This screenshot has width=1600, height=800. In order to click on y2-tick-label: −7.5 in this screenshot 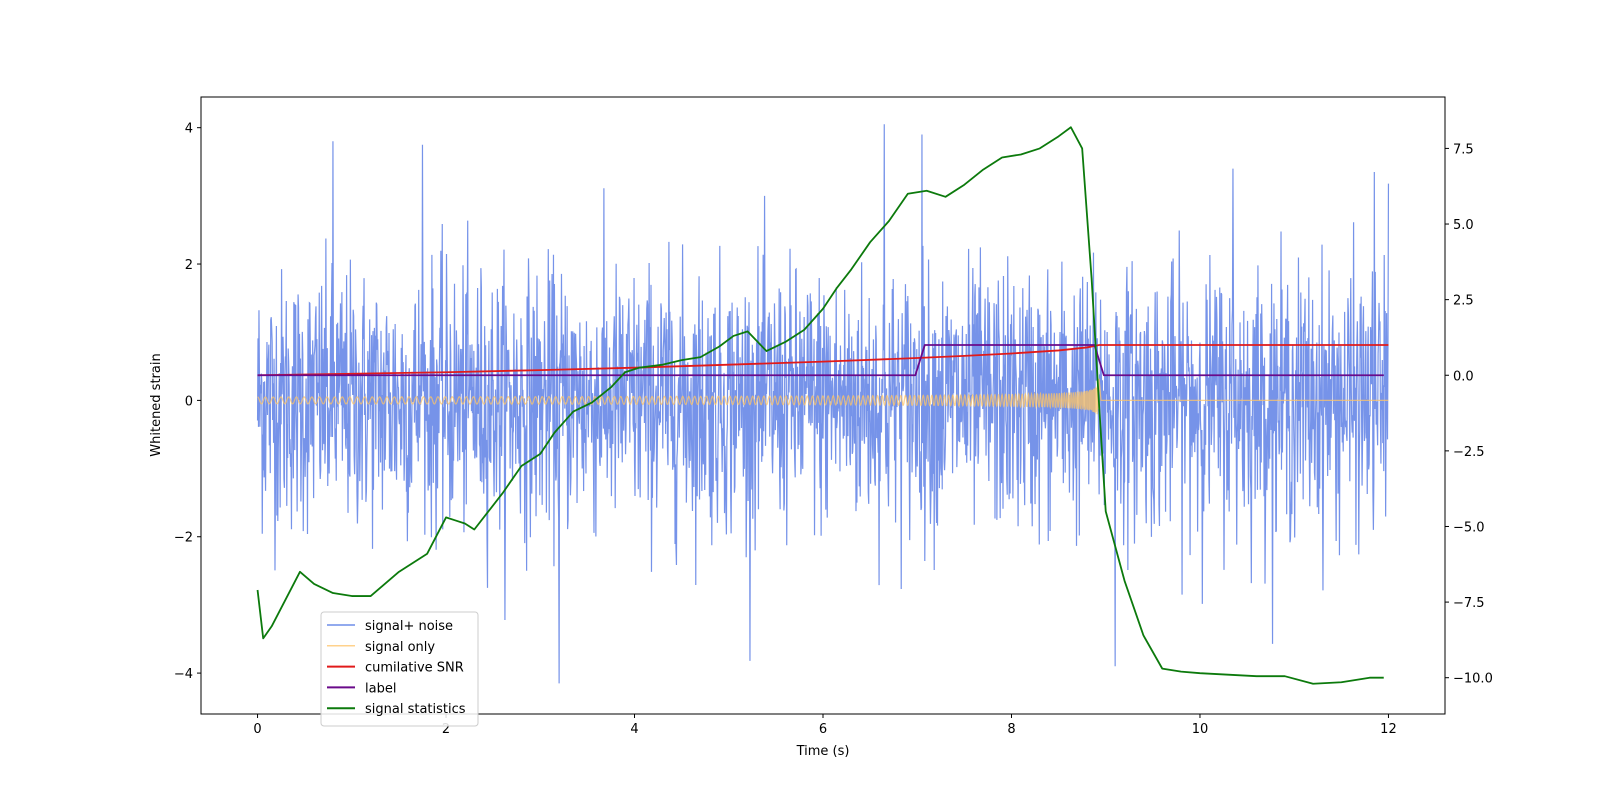, I will do `click(1469, 603)`.